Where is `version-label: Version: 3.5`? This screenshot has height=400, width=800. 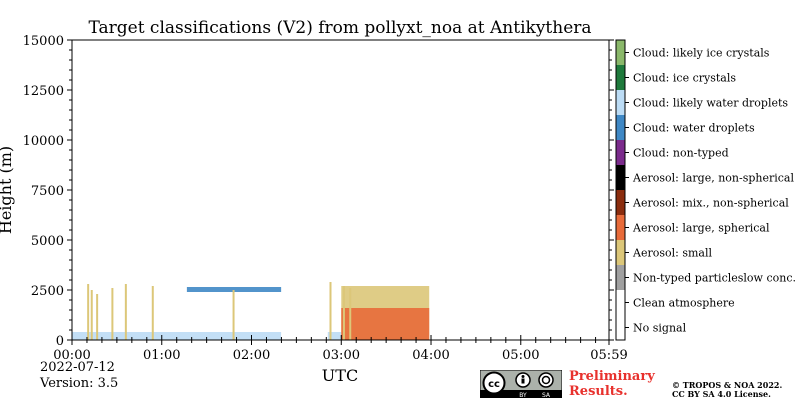
version-label: Version: 3.5 is located at coordinates (79, 383).